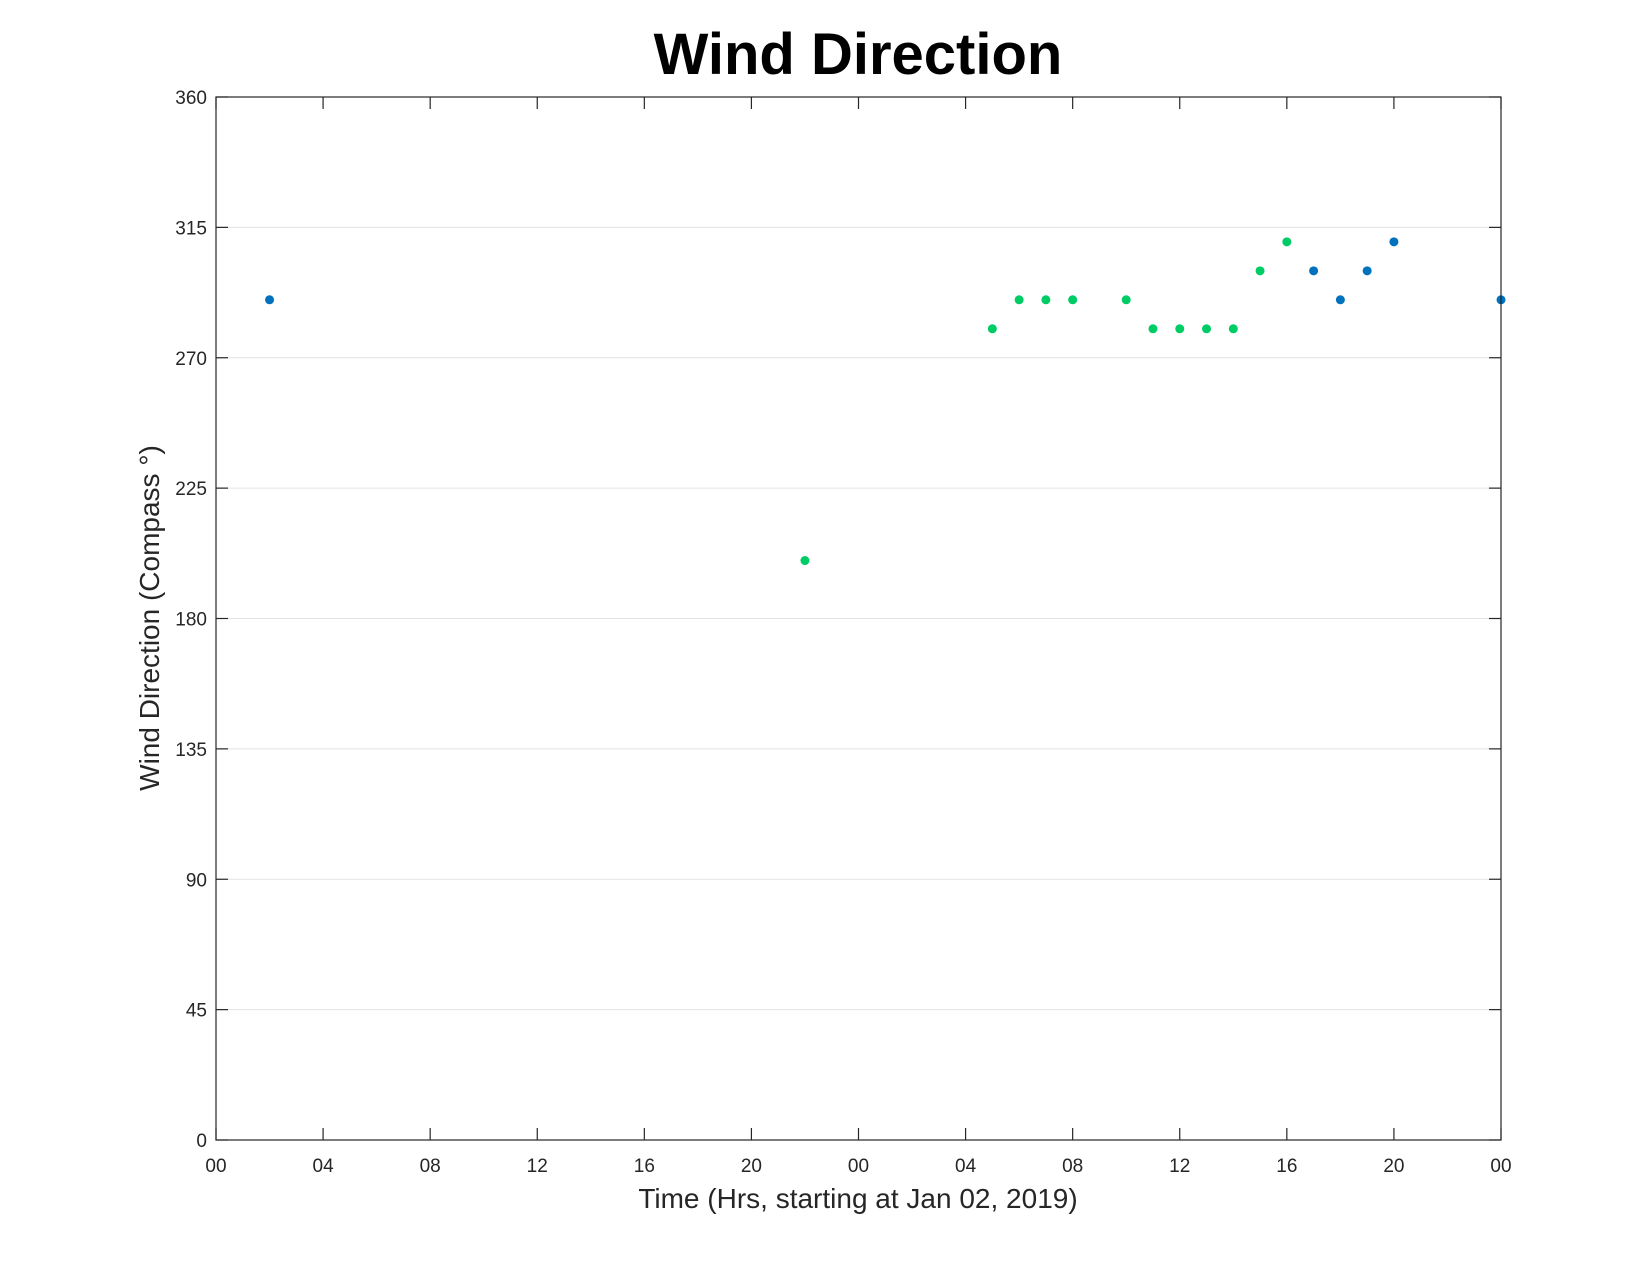 The width and height of the screenshot is (1650, 1275). What do you see at coordinates (196, 1011) in the screenshot?
I see `y-tick-label: 45` at bounding box center [196, 1011].